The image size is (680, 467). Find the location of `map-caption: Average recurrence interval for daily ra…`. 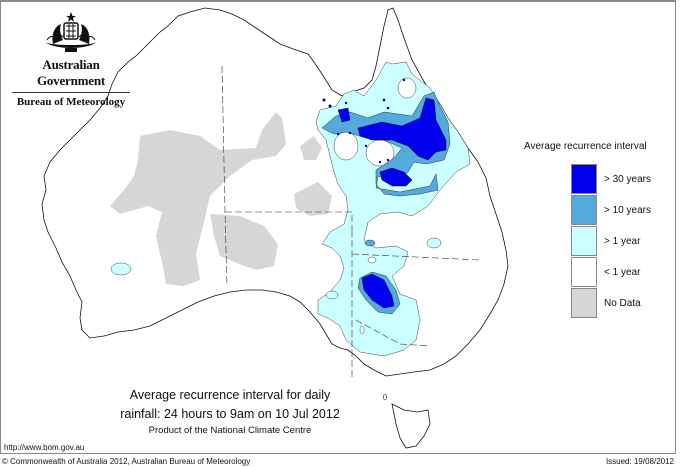

map-caption: Average recurrence interval for daily ra… is located at coordinates (230, 411).